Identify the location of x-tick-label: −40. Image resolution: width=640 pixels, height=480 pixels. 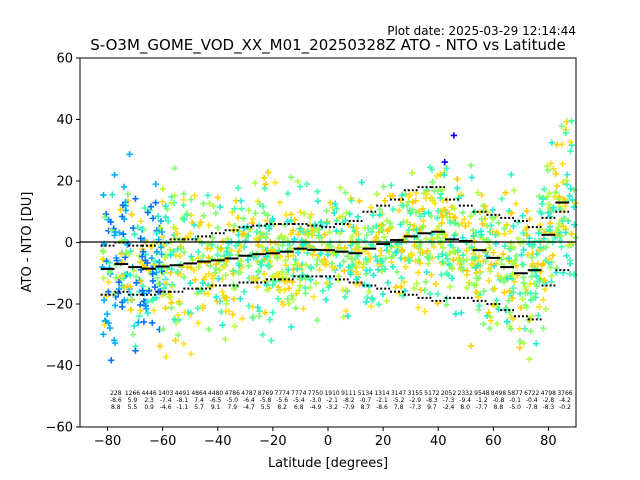
(217, 441).